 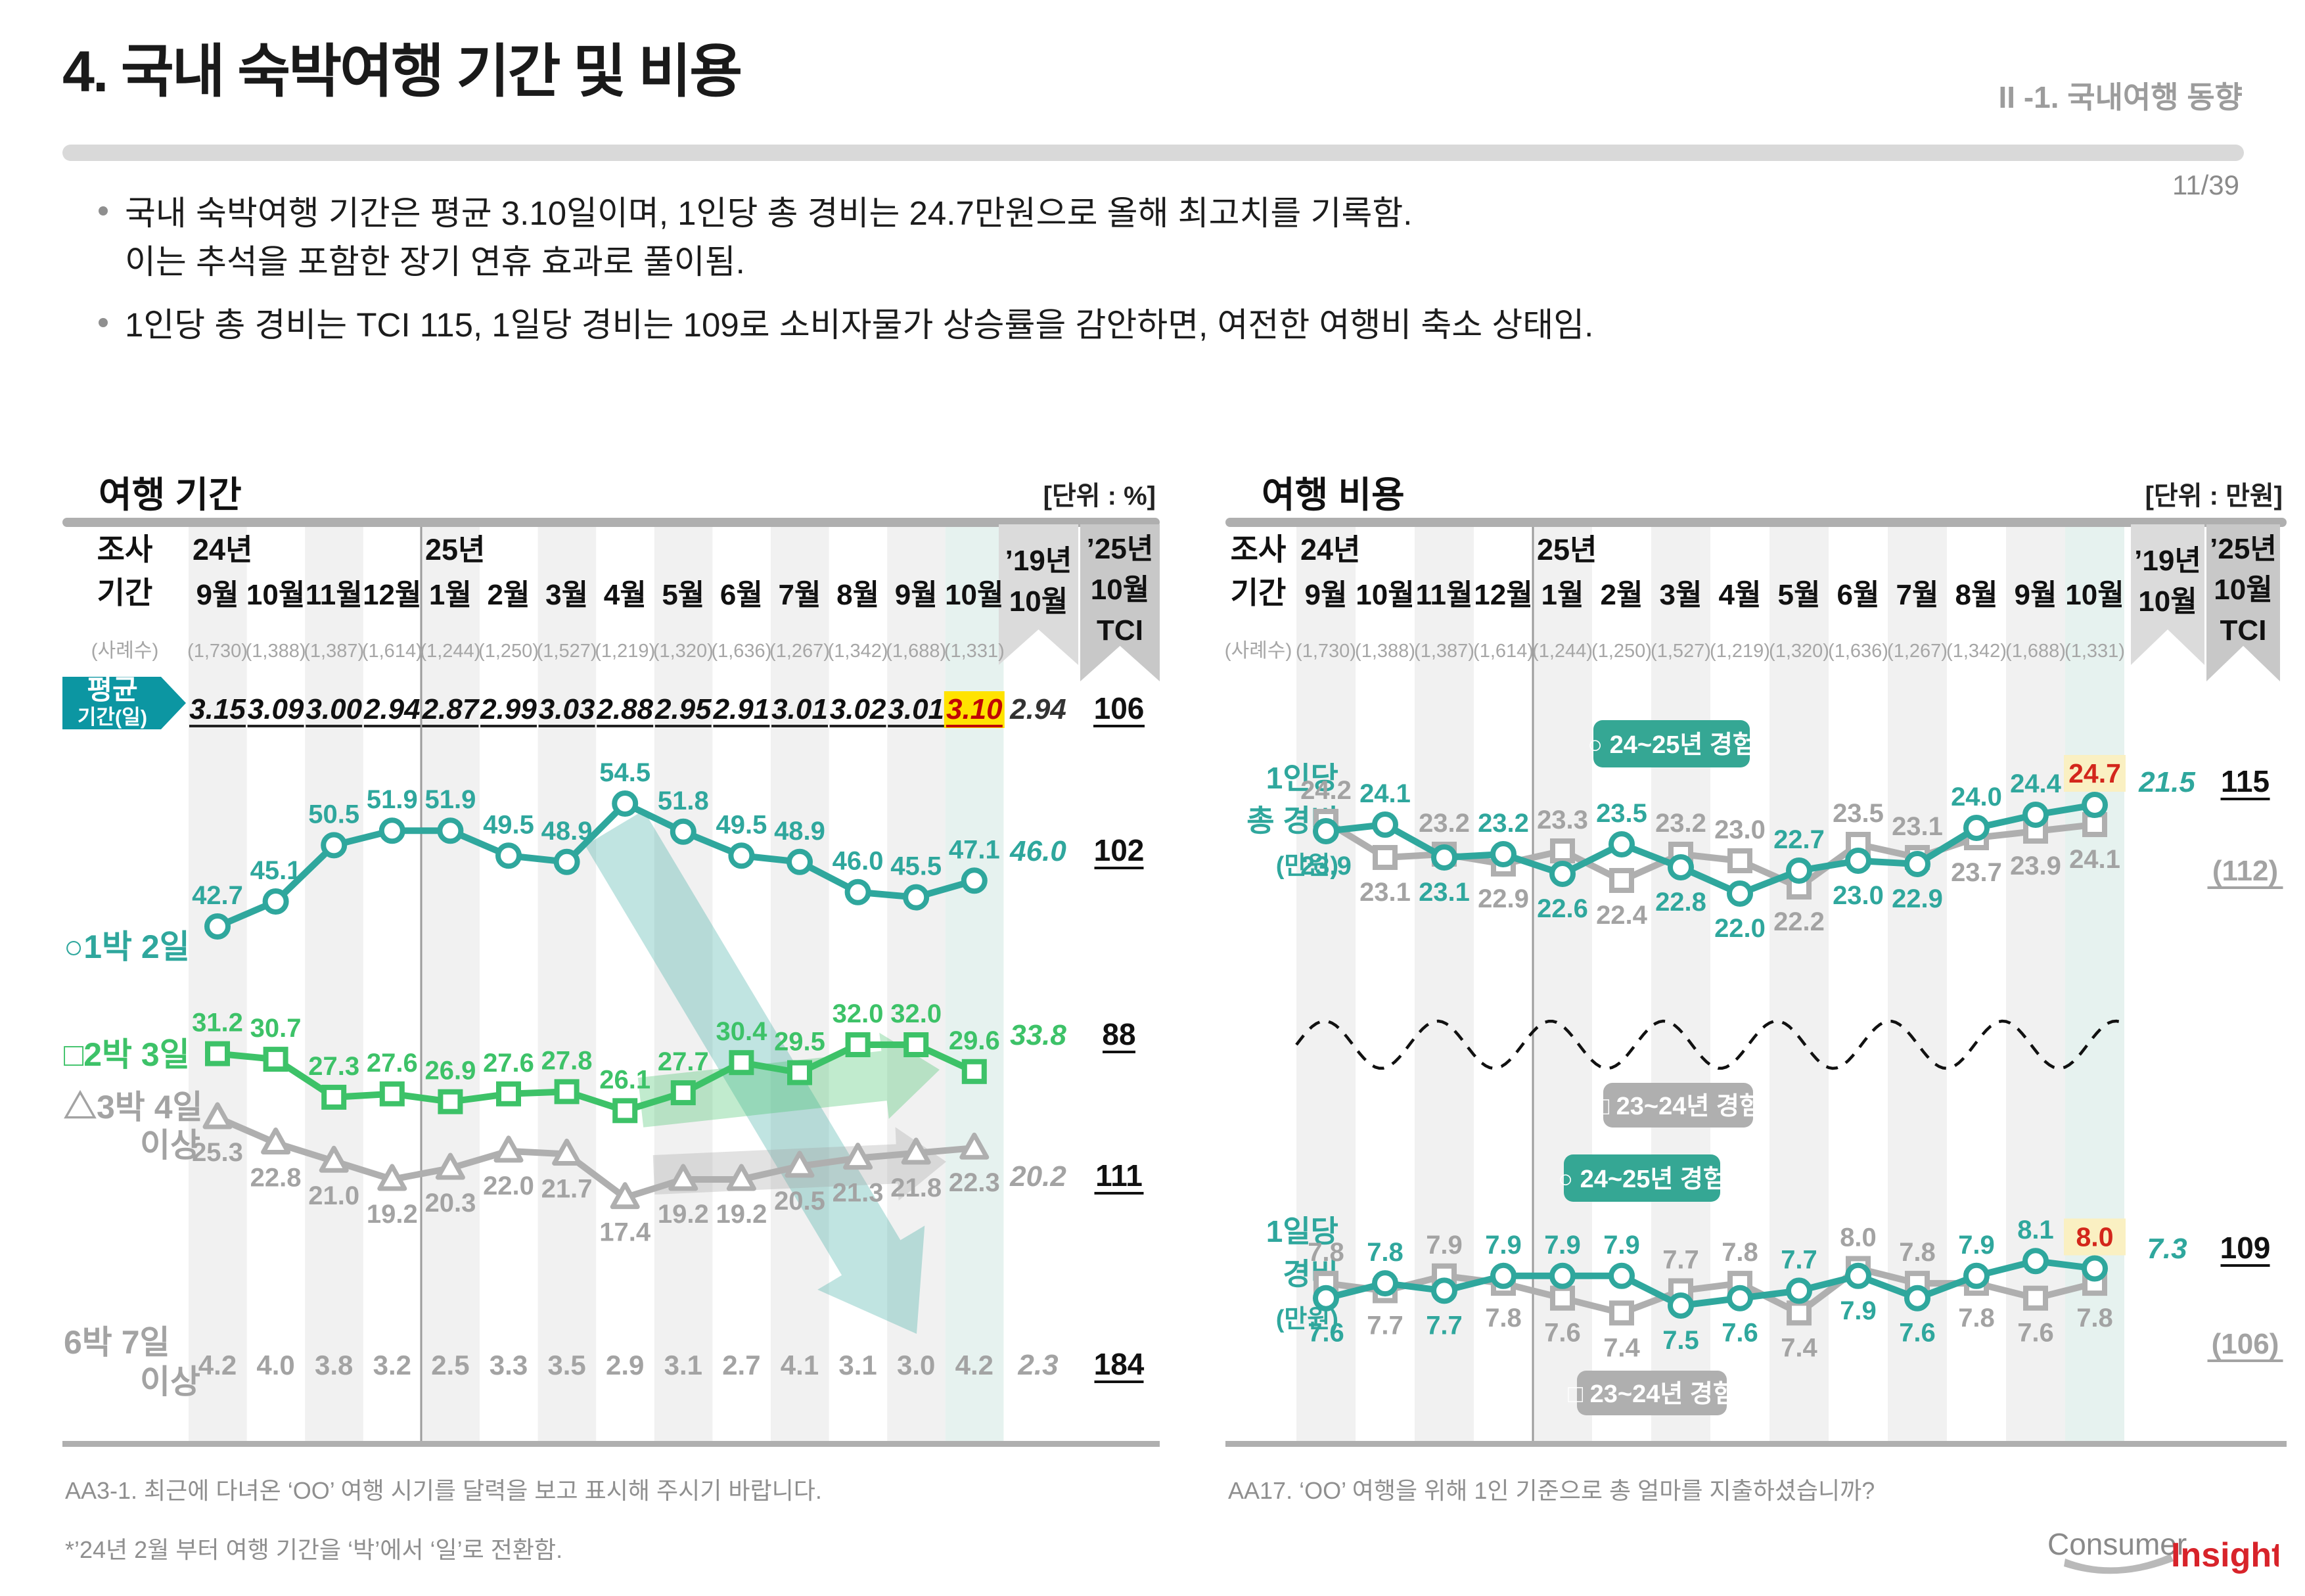 I want to click on header-row-label: 조사, so click(x=125, y=549).